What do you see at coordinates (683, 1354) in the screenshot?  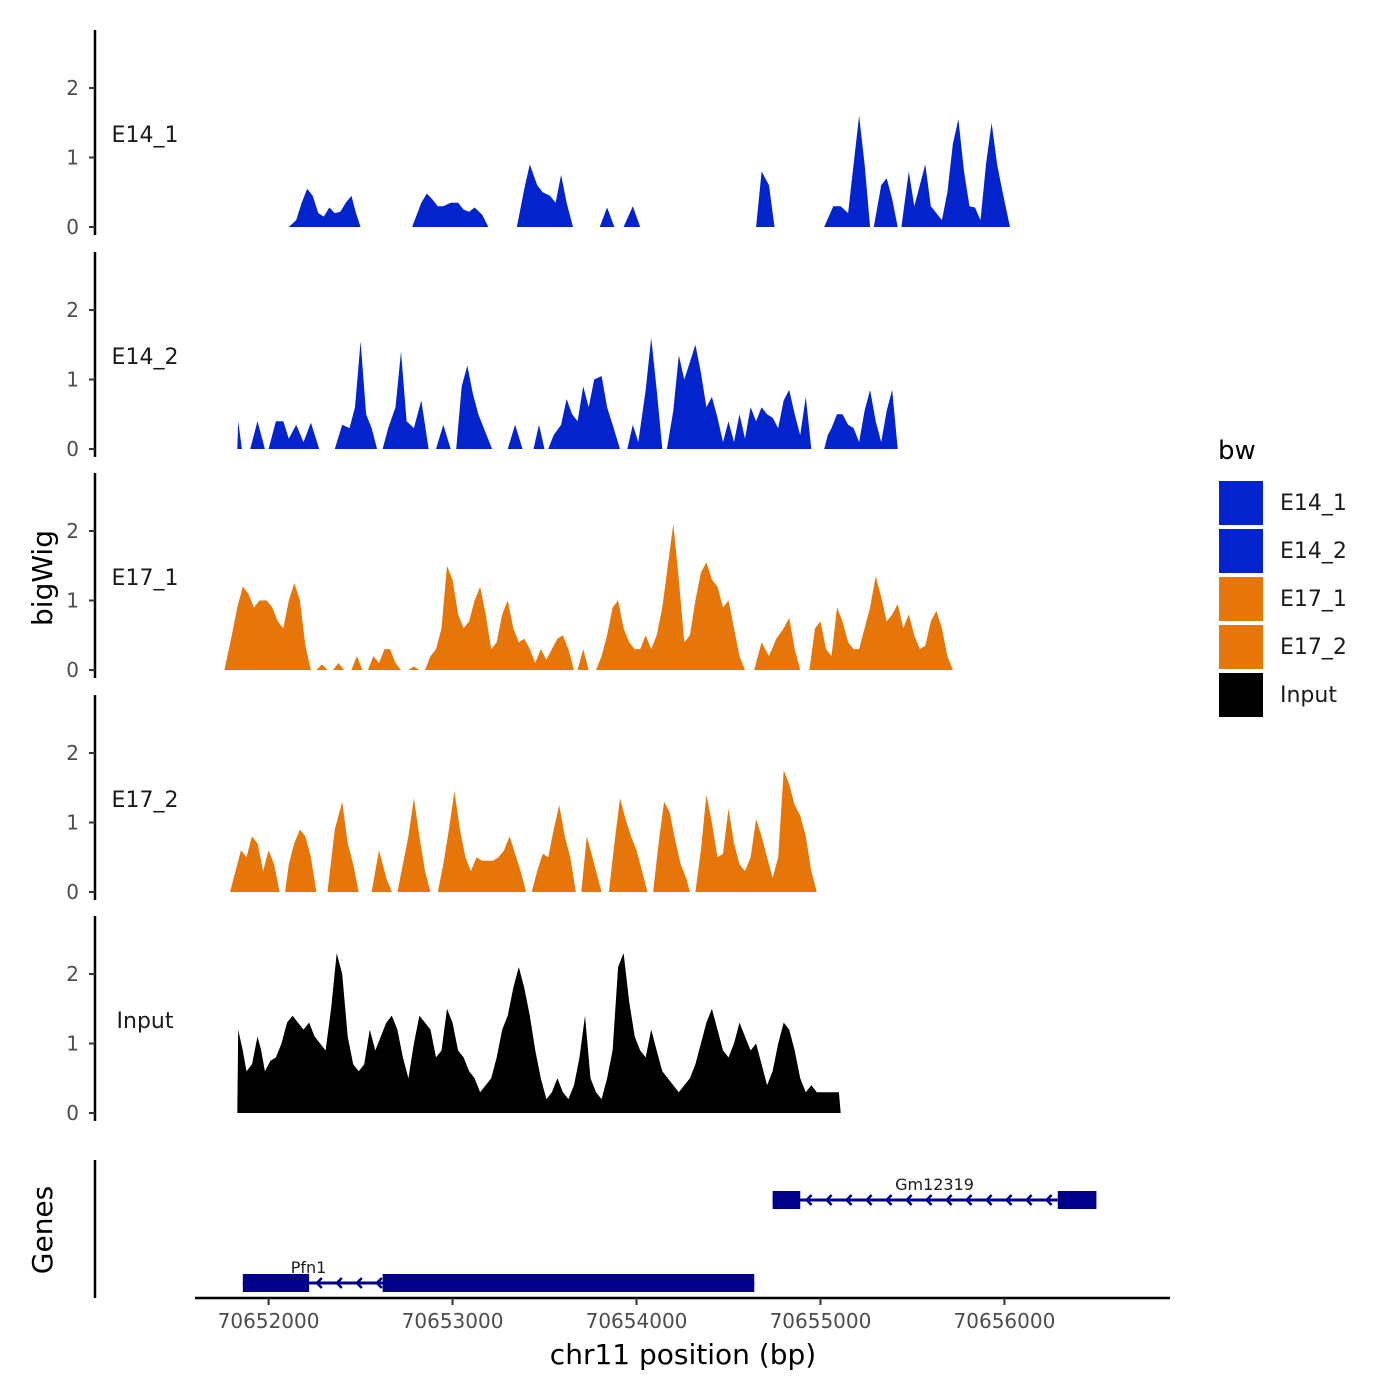 I see `x-axis-title: chr11 position (bp)` at bounding box center [683, 1354].